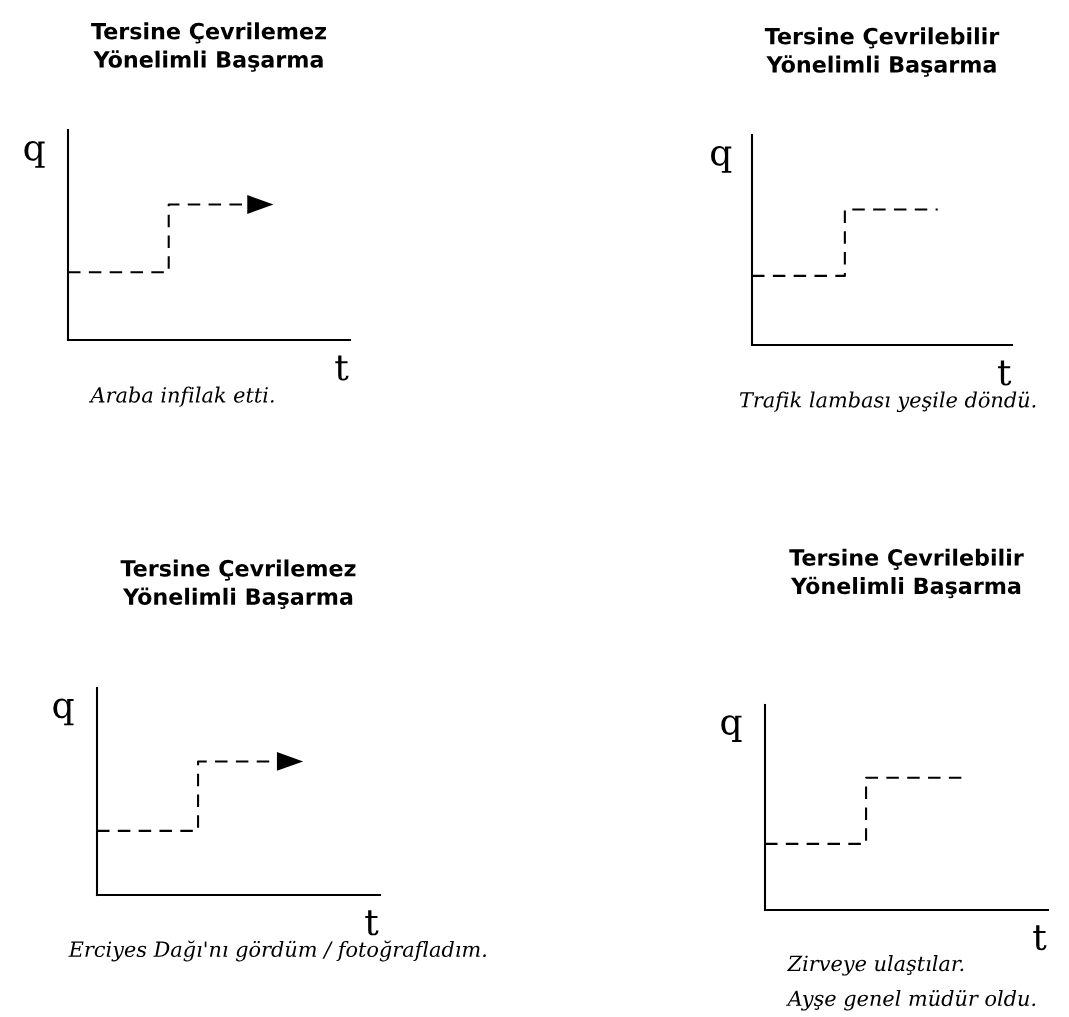 The width and height of the screenshot is (1069, 1017). Describe the element at coordinates (887, 401) in the screenshot. I see `text: Trafik lambası yeşile döndü.` at that location.